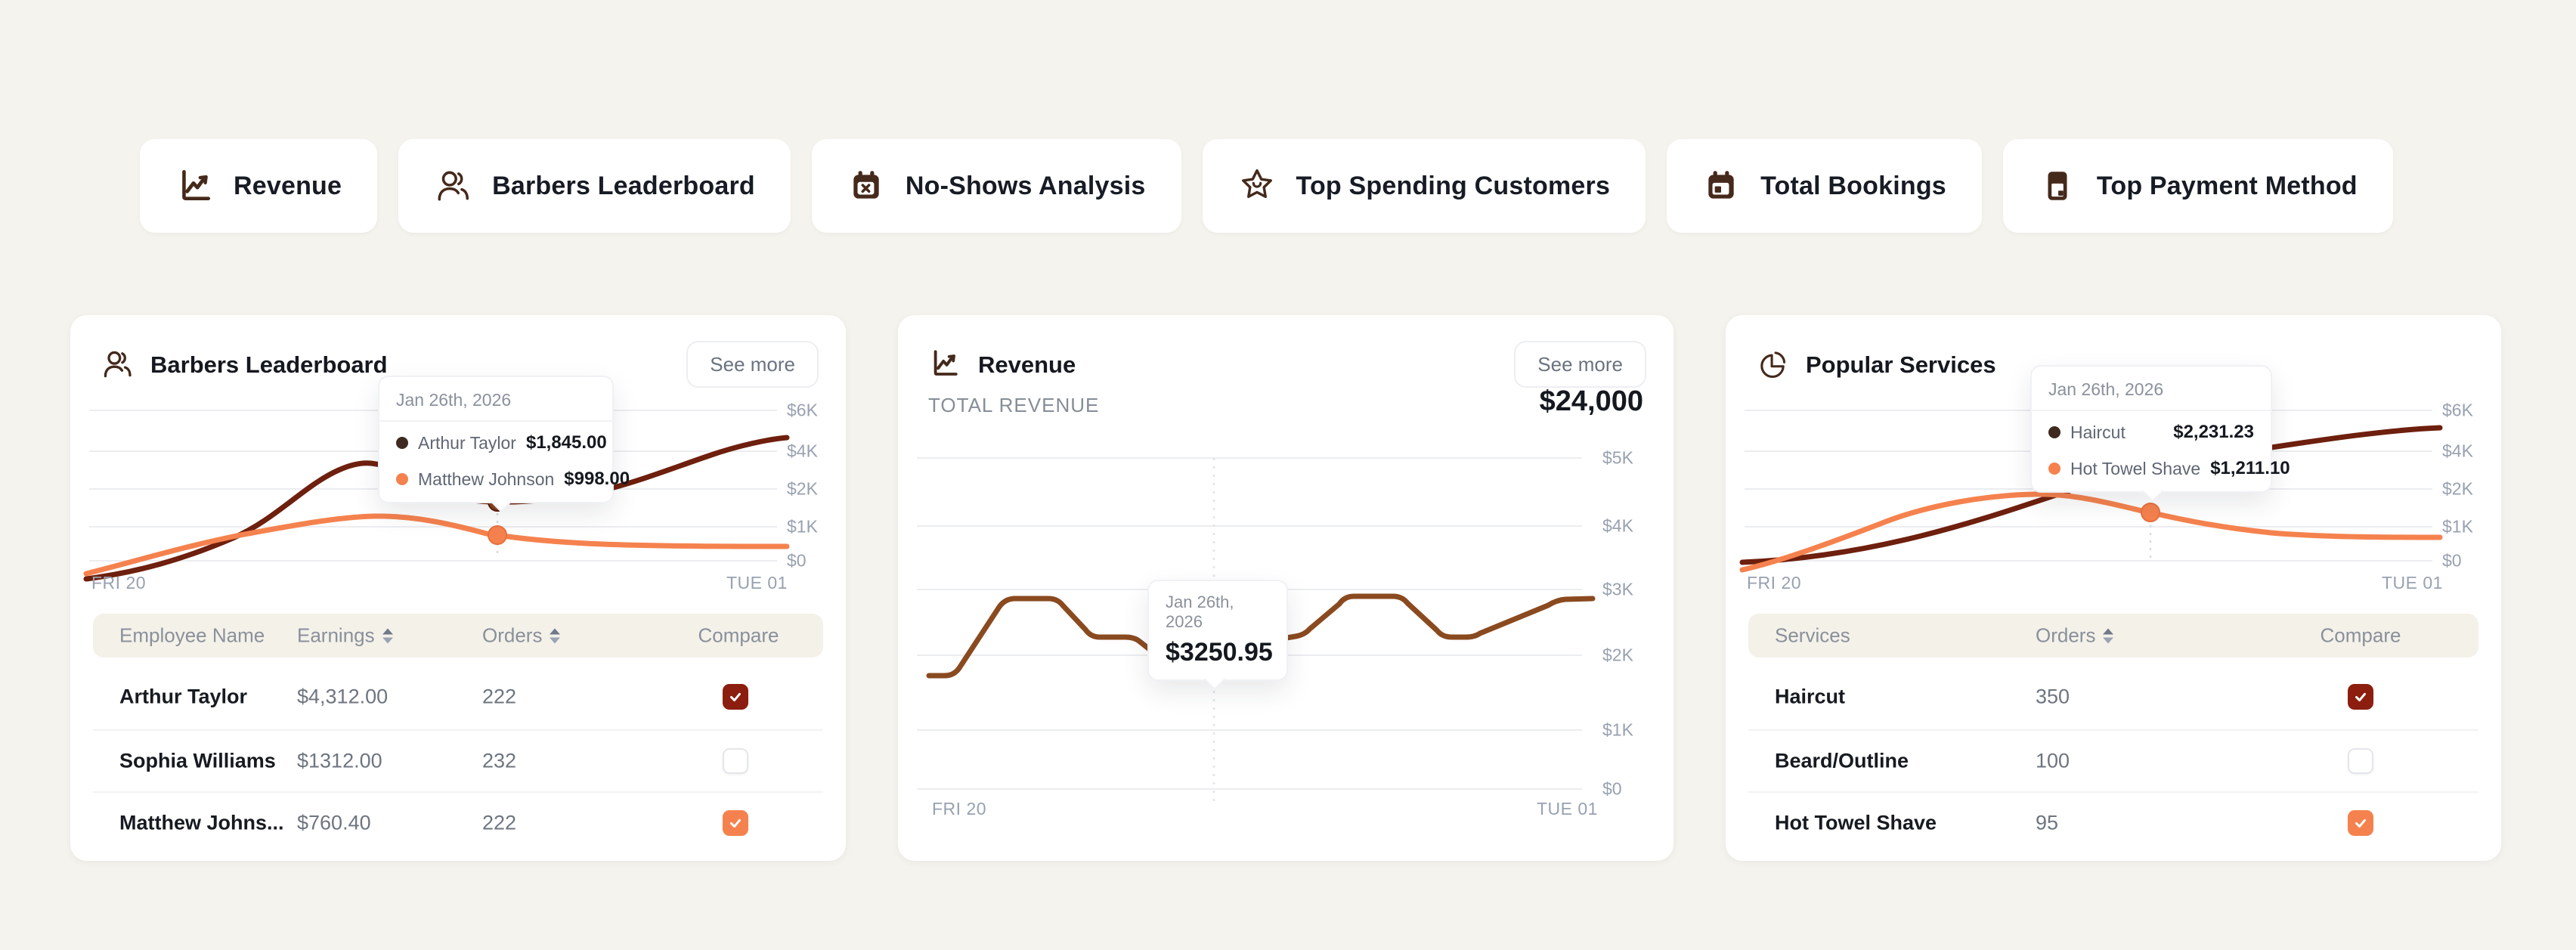 The image size is (2576, 950). I want to click on pie-chart-icon, so click(1773, 365).